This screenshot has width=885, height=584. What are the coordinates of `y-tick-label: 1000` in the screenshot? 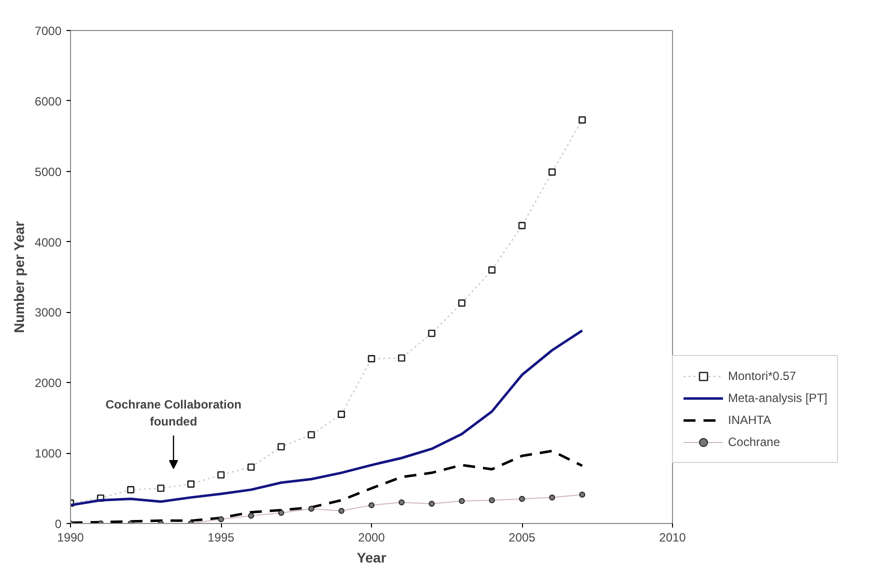 It's located at (48, 453).